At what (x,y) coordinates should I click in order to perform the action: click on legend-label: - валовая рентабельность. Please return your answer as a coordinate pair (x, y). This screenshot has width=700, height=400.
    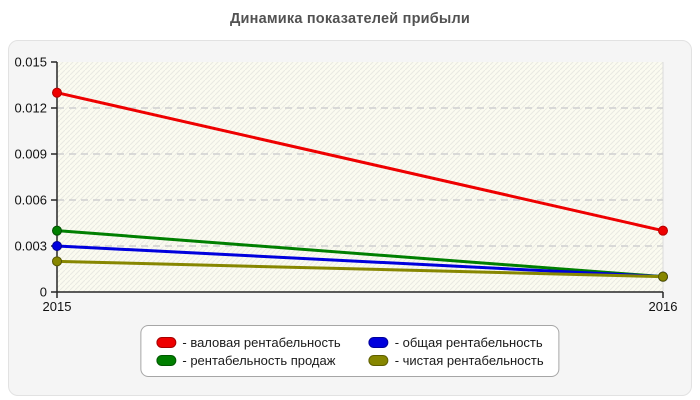
    Looking at the image, I should click on (261, 342).